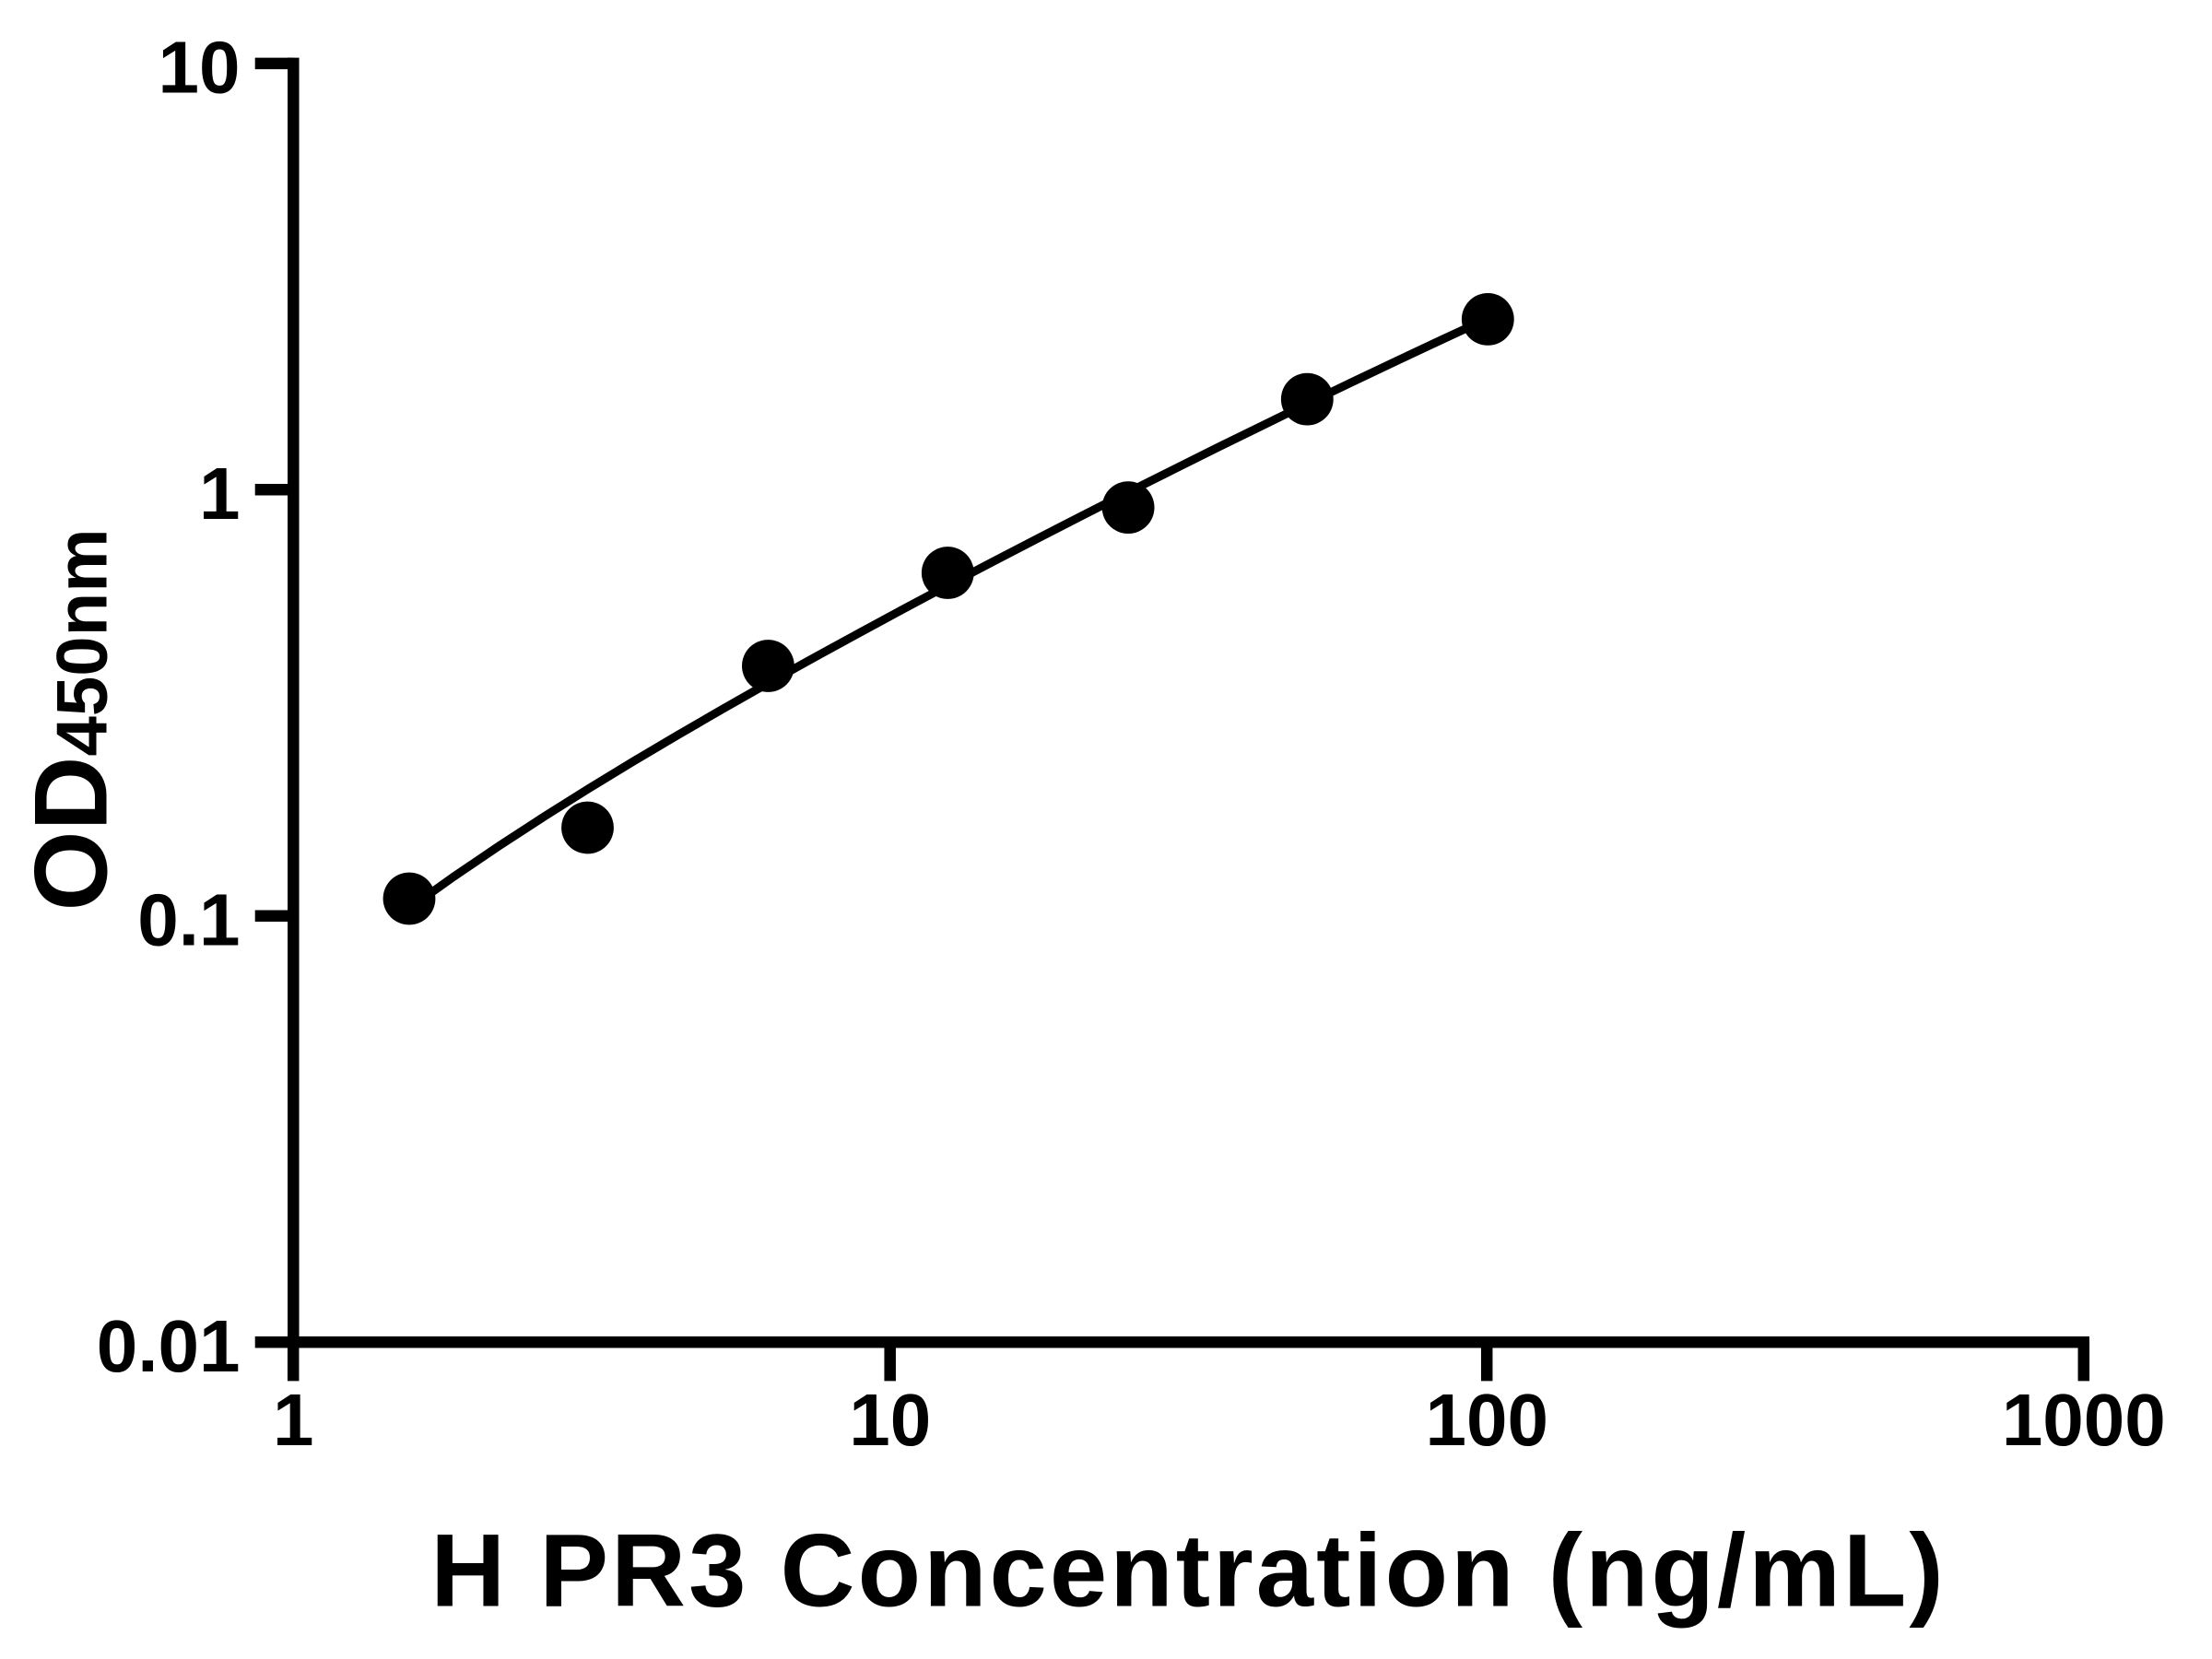 This screenshot has width=2212, height=1659. What do you see at coordinates (188, 919) in the screenshot?
I see `svg-text: 0.1` at bounding box center [188, 919].